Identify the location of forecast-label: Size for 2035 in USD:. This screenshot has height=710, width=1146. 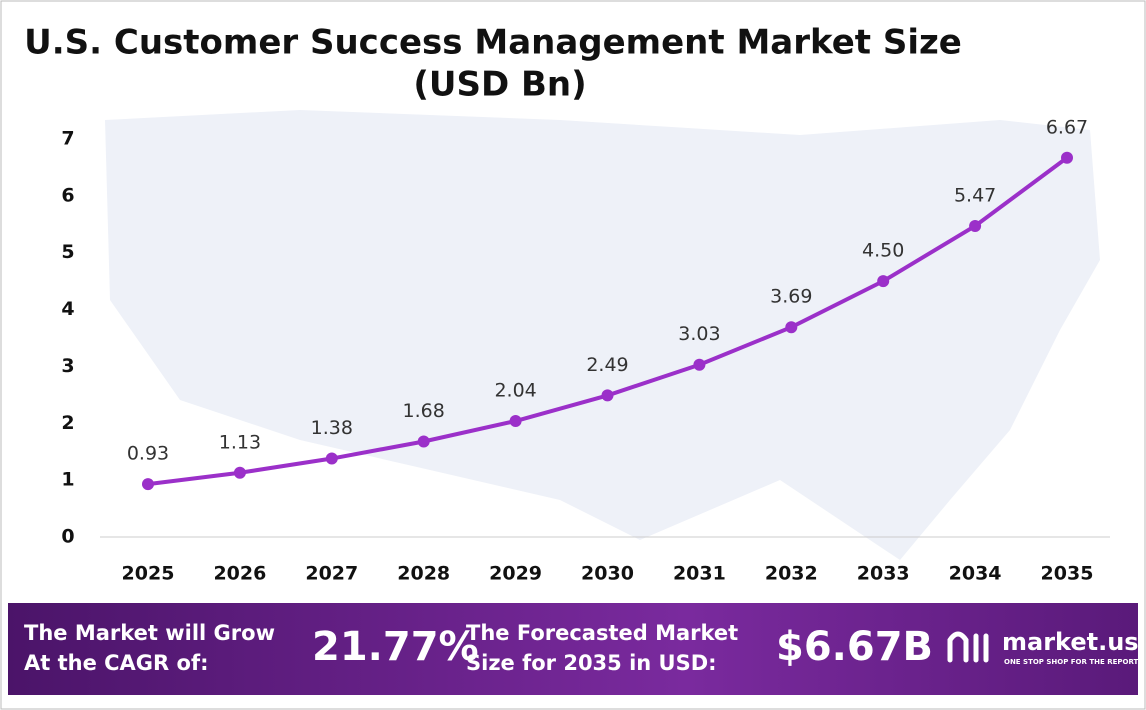
(591, 663).